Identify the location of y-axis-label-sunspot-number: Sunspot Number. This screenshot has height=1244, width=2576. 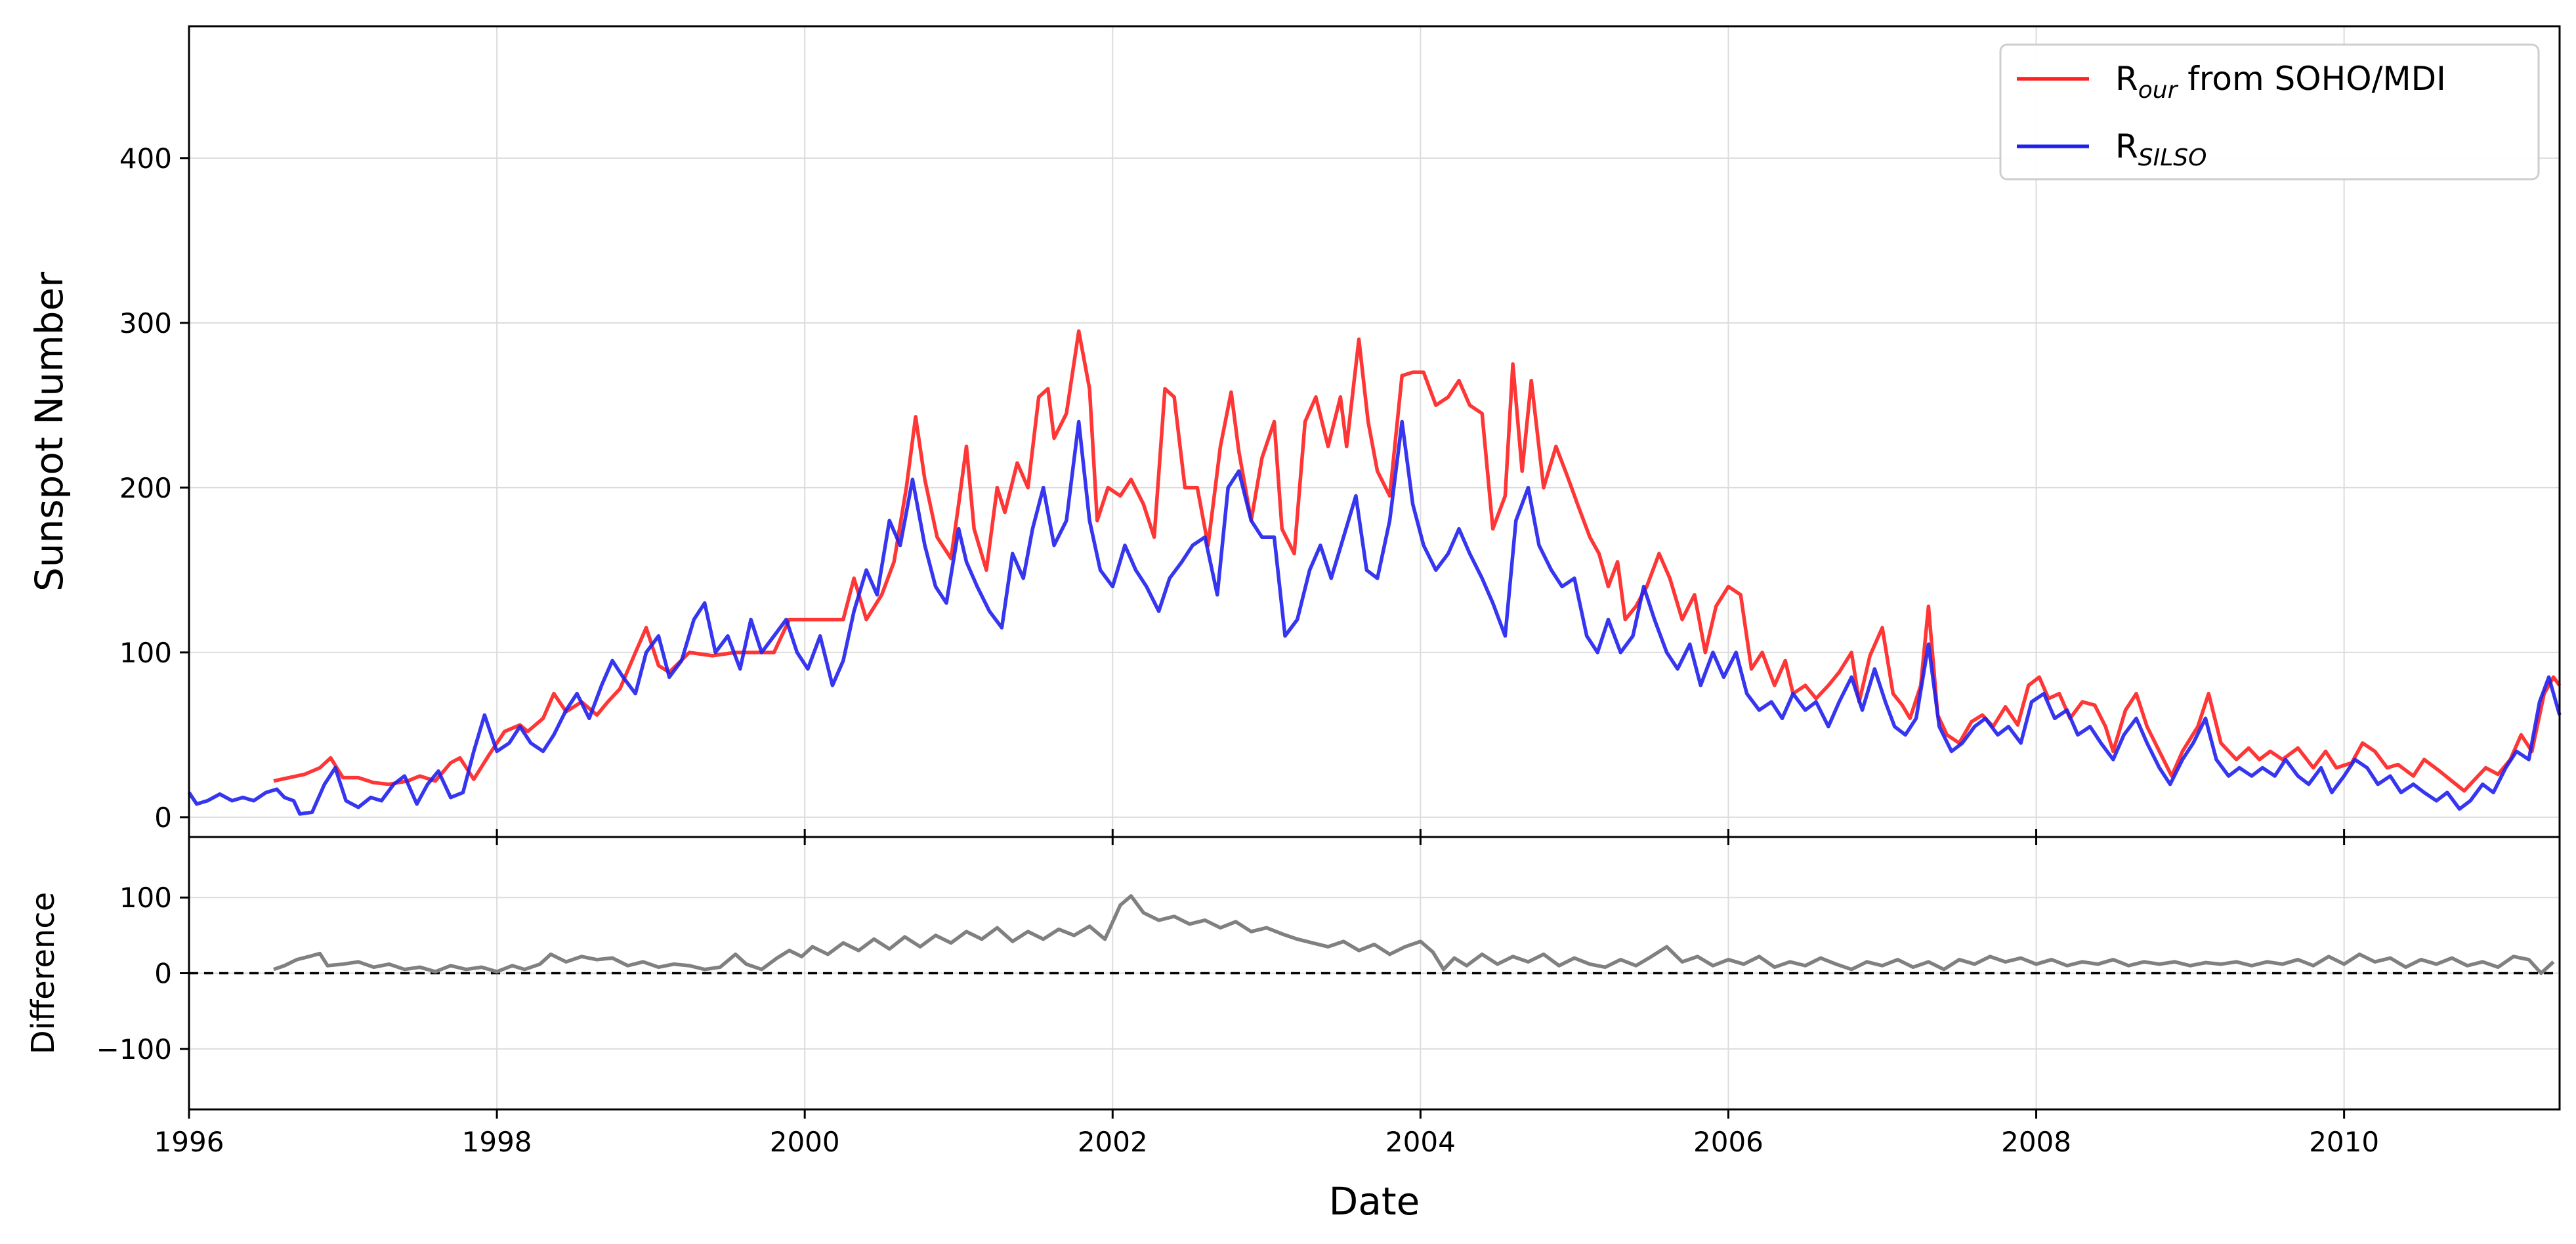
(49, 431).